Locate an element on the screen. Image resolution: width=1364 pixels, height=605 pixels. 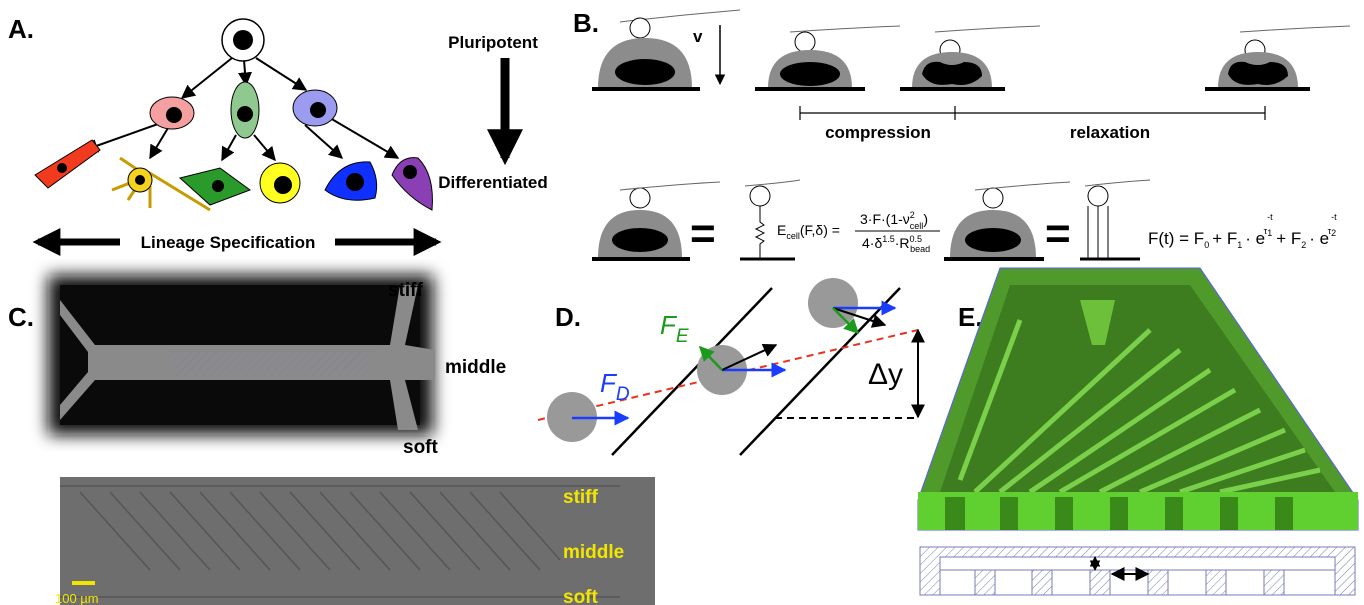
eq-part: F(t) = F is located at coordinates (1176, 238).